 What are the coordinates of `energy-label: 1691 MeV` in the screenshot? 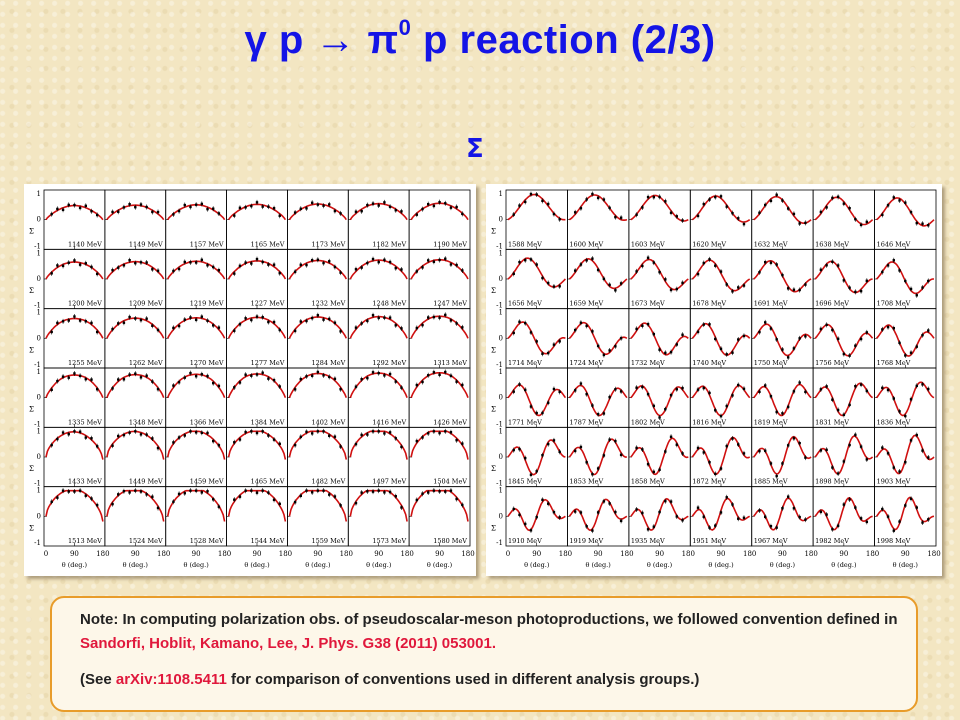 It's located at (771, 304).